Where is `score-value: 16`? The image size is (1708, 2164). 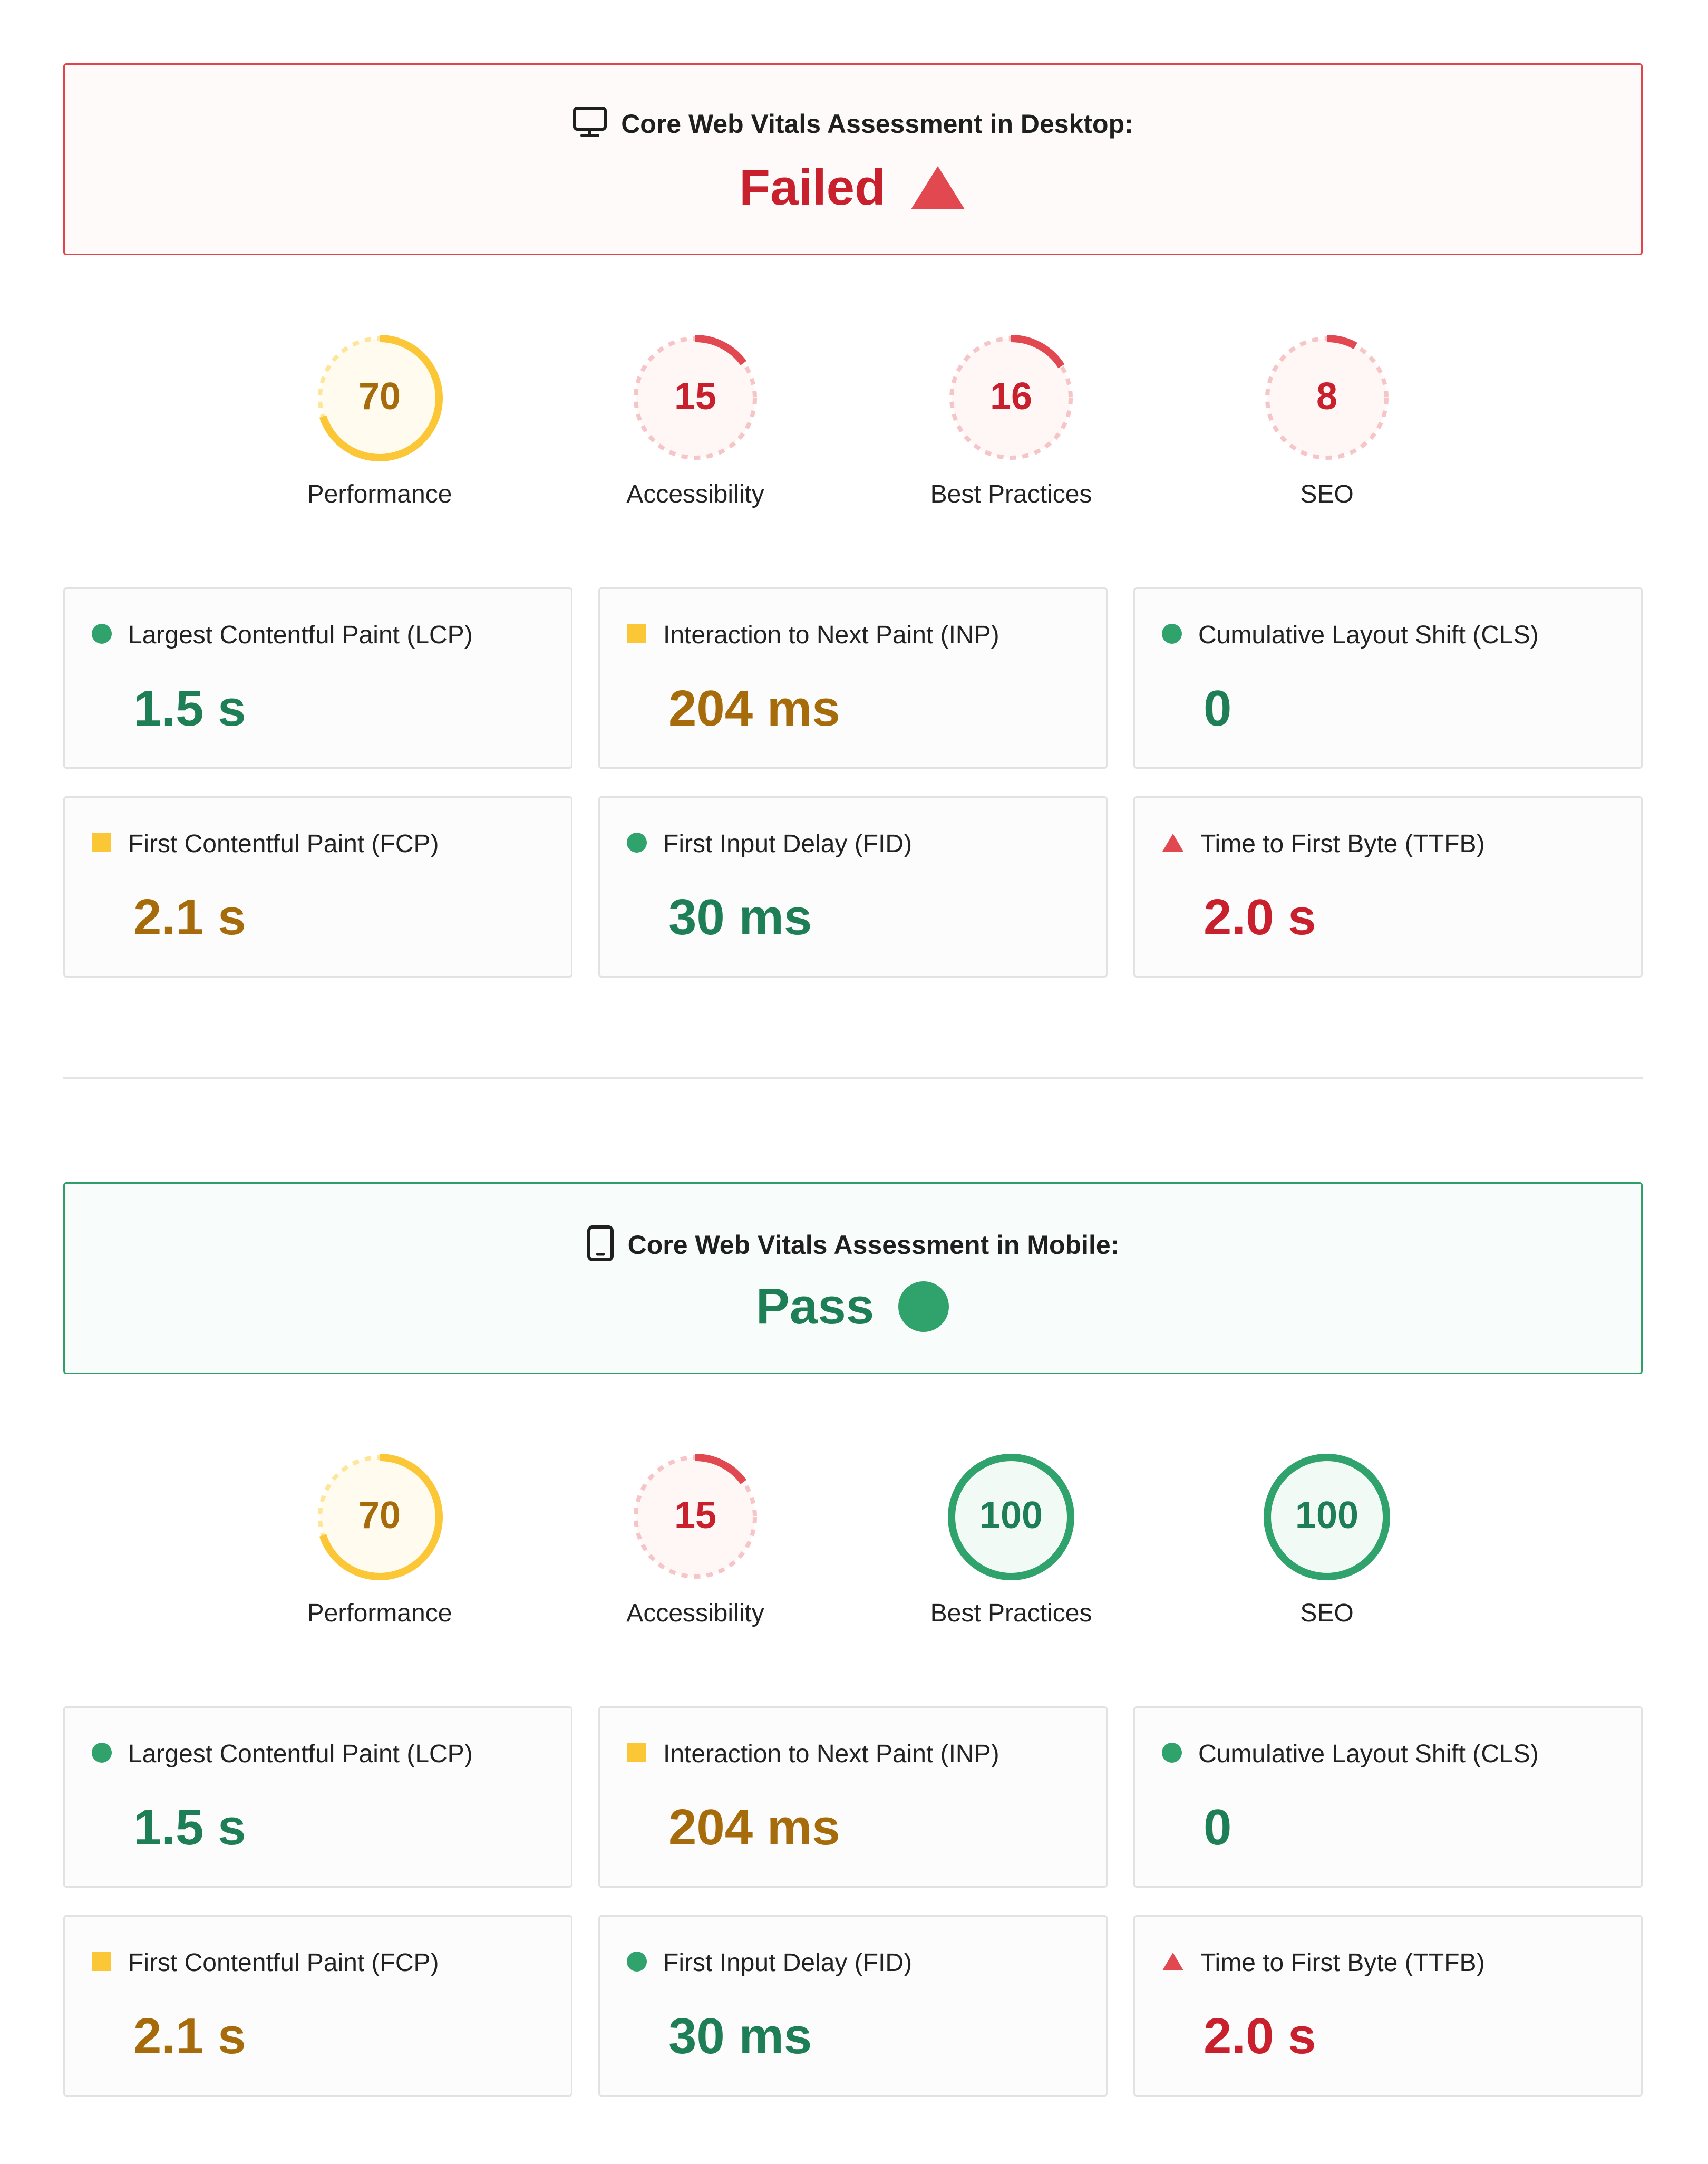 score-value: 16 is located at coordinates (1011, 396).